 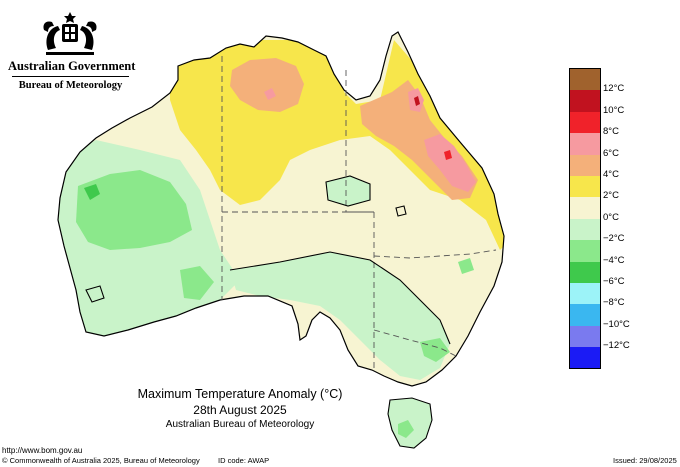 What do you see at coordinates (614, 110) in the screenshot?
I see `legend-label: 10°C` at bounding box center [614, 110].